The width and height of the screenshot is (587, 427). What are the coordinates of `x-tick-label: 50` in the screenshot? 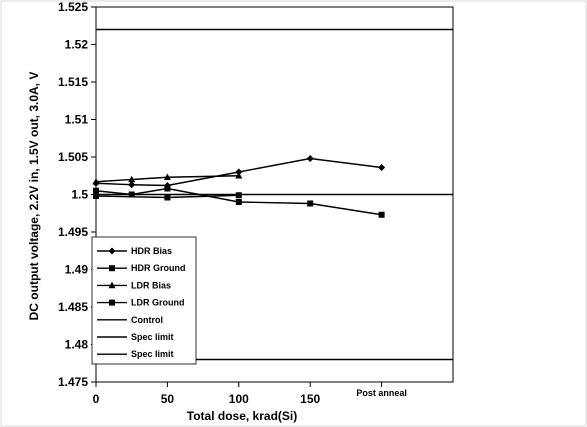 It's located at (168, 399).